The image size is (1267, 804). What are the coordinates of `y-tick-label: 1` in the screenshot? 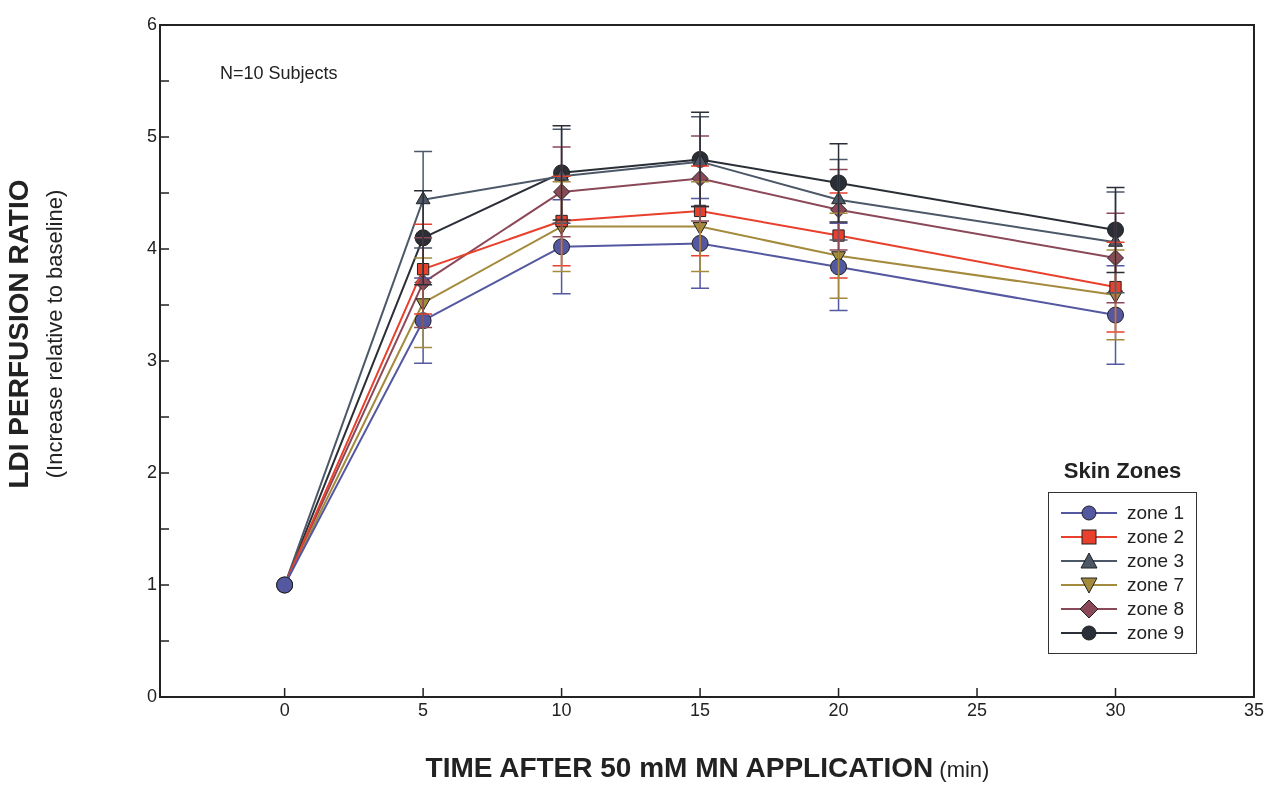 It's located at (151, 583).